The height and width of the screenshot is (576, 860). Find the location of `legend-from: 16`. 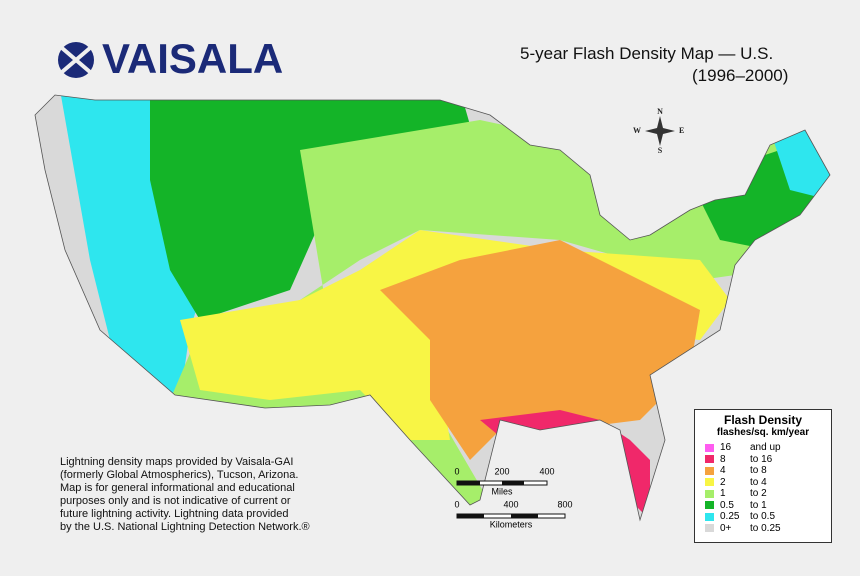

legend-from: 16 is located at coordinates (726, 448).